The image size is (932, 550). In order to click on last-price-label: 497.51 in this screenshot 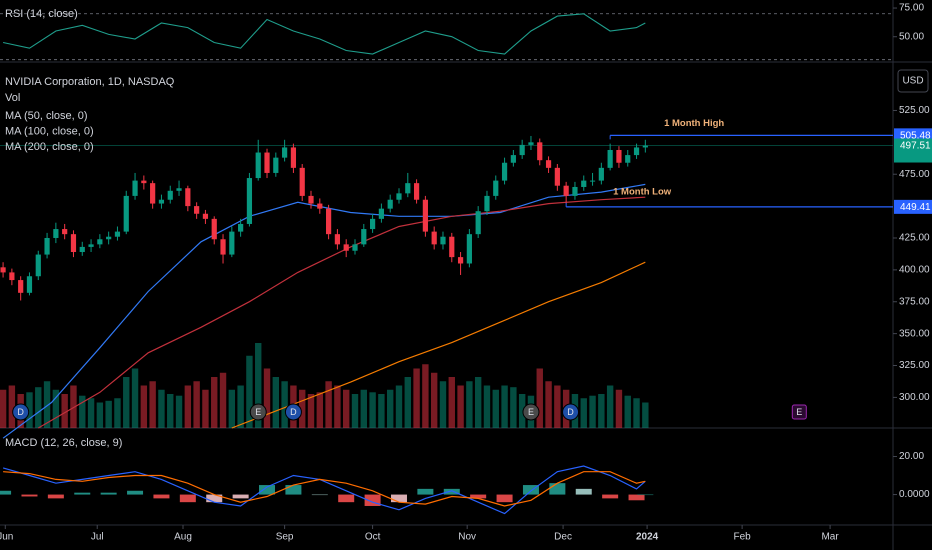, I will do `click(915, 146)`.